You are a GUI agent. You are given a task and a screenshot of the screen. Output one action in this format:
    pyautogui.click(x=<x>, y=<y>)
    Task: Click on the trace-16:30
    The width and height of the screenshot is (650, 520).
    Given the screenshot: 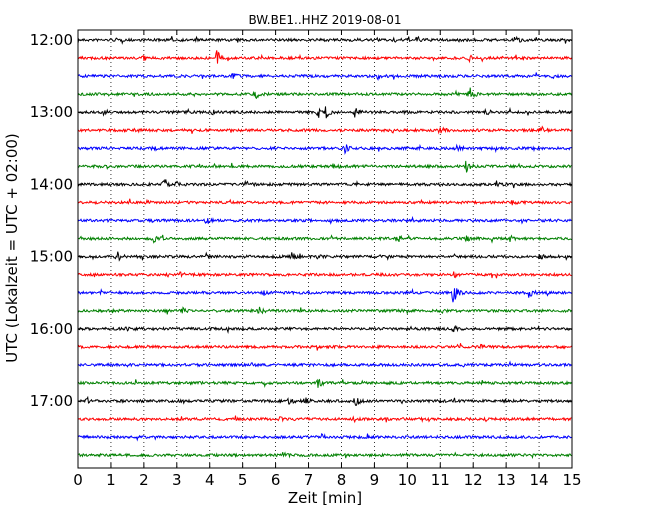 What is the action you would take?
    pyautogui.click(x=324, y=364)
    